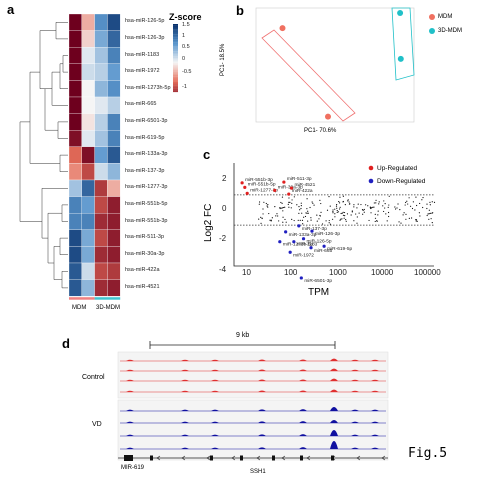 This screenshot has width=483, height=486. What do you see at coordinates (371, 181) in the screenshot?
I see `legend-swatch-down` at bounding box center [371, 181].